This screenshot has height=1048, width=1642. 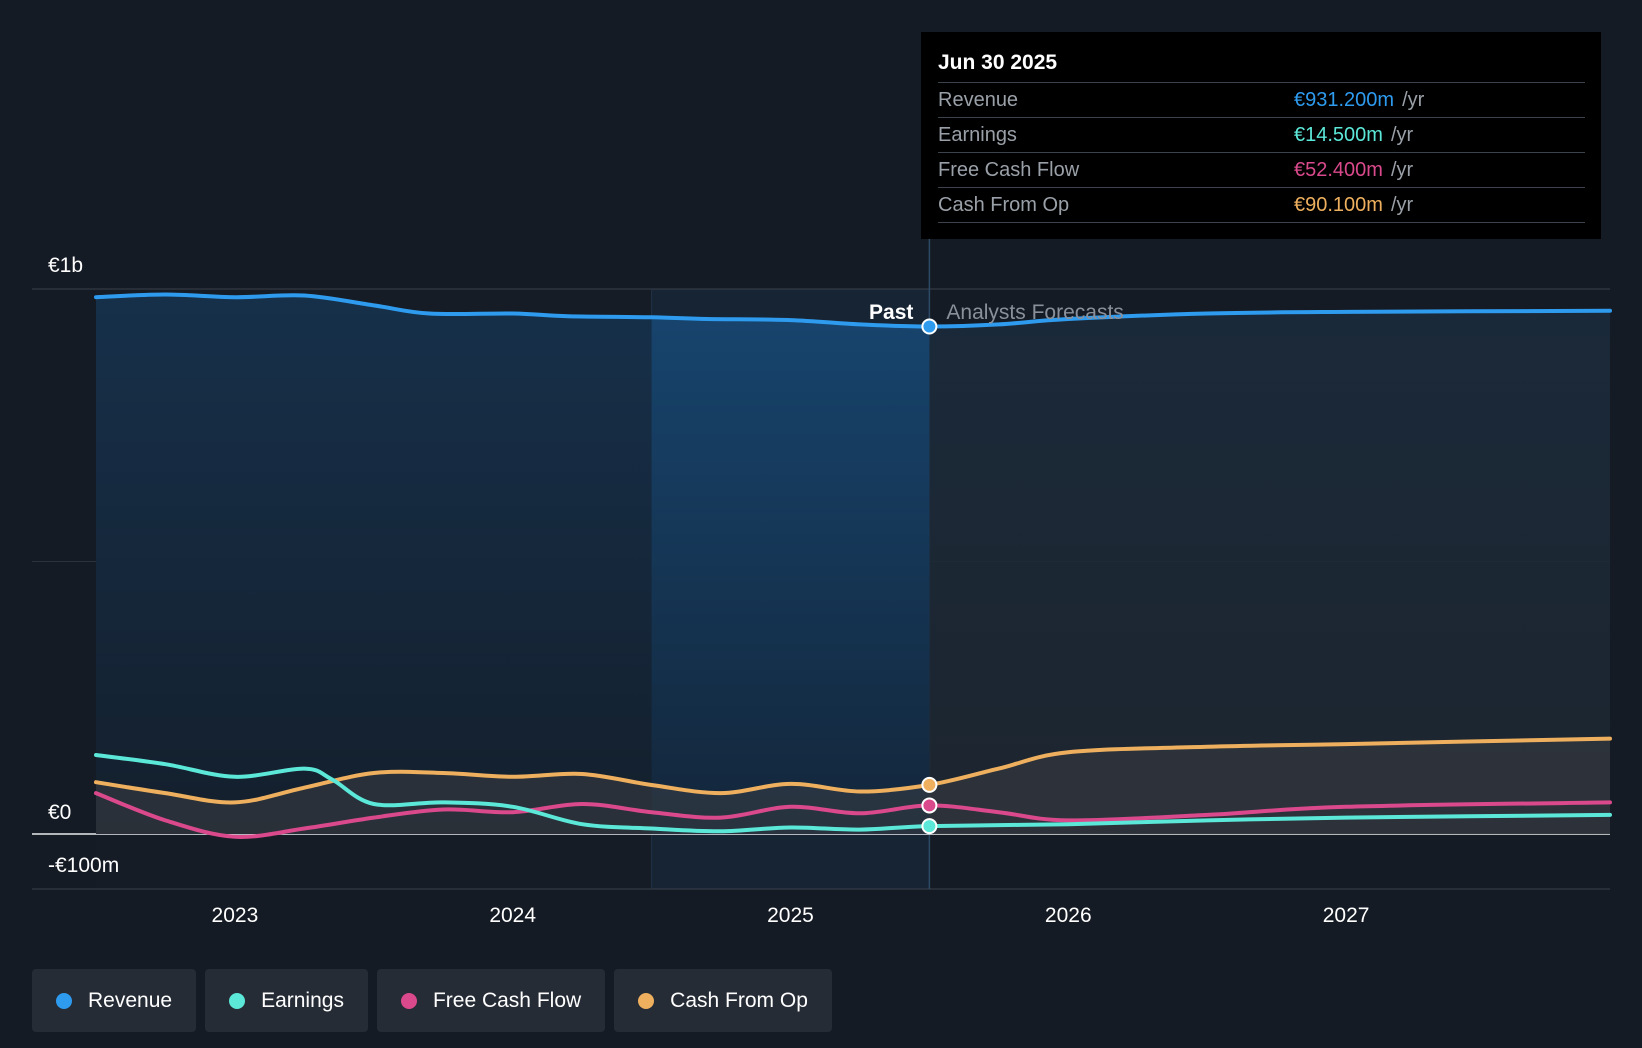 What do you see at coordinates (1344, 100) in the screenshot?
I see `tooltip-value: €931.200m` at bounding box center [1344, 100].